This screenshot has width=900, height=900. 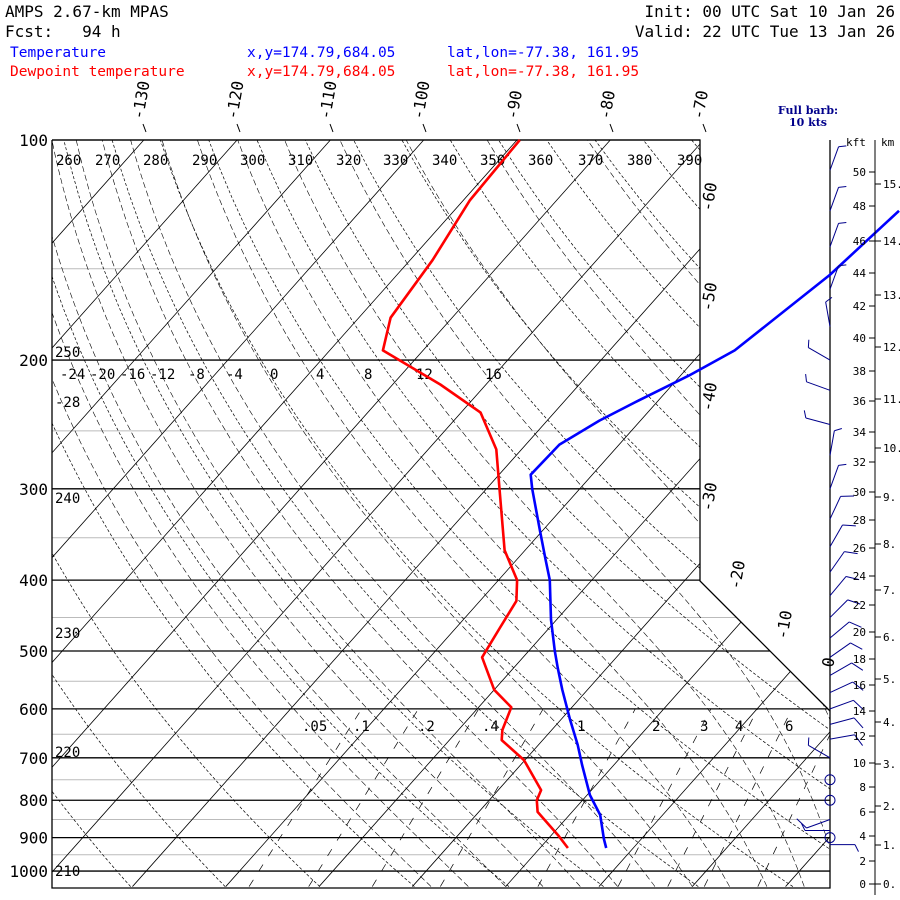 I want to click on dry-adiabat-label: 240, so click(x=67, y=499).